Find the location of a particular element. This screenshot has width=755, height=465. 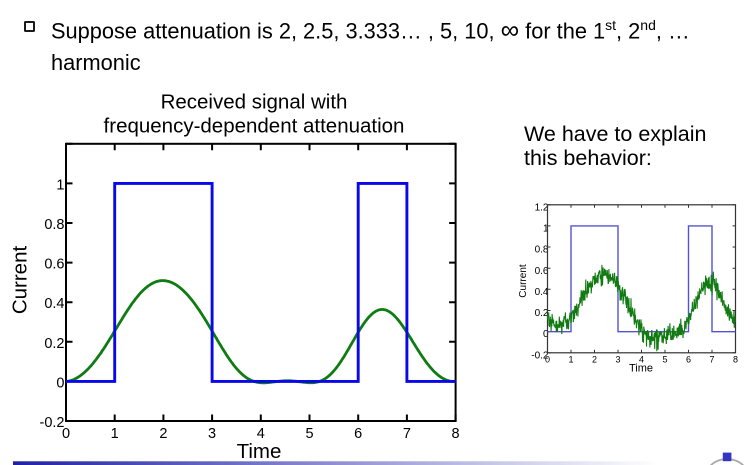

svg-text:frequency-dependent attenuatio: frequency-dependent attenuation is located at coordinates (254, 125).